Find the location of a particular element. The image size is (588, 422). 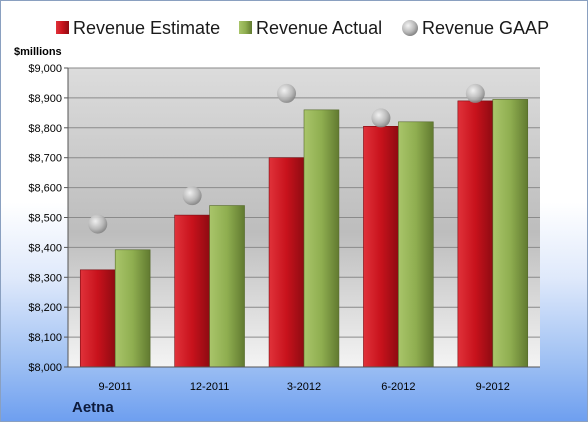

y-tick-label: $8,100 is located at coordinates (45, 338).